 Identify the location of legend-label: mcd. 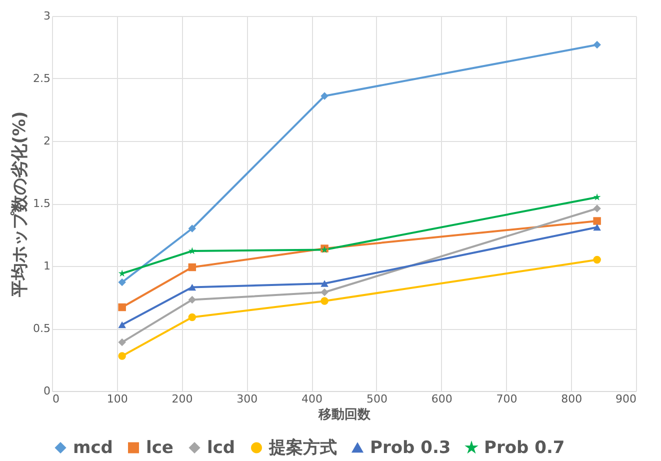
(93, 448).